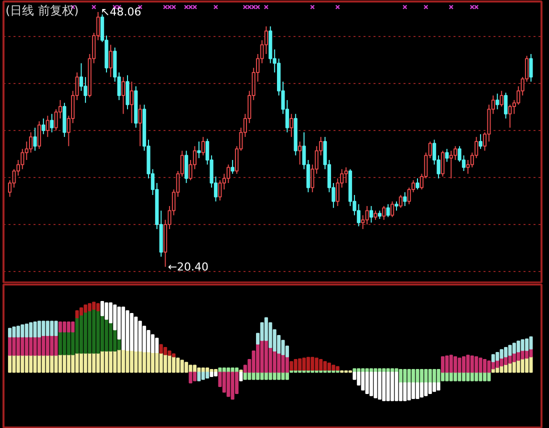  Describe the element at coordinates (42, 11) in the screenshot. I see `chart-title: (日线 前复权)` at that location.